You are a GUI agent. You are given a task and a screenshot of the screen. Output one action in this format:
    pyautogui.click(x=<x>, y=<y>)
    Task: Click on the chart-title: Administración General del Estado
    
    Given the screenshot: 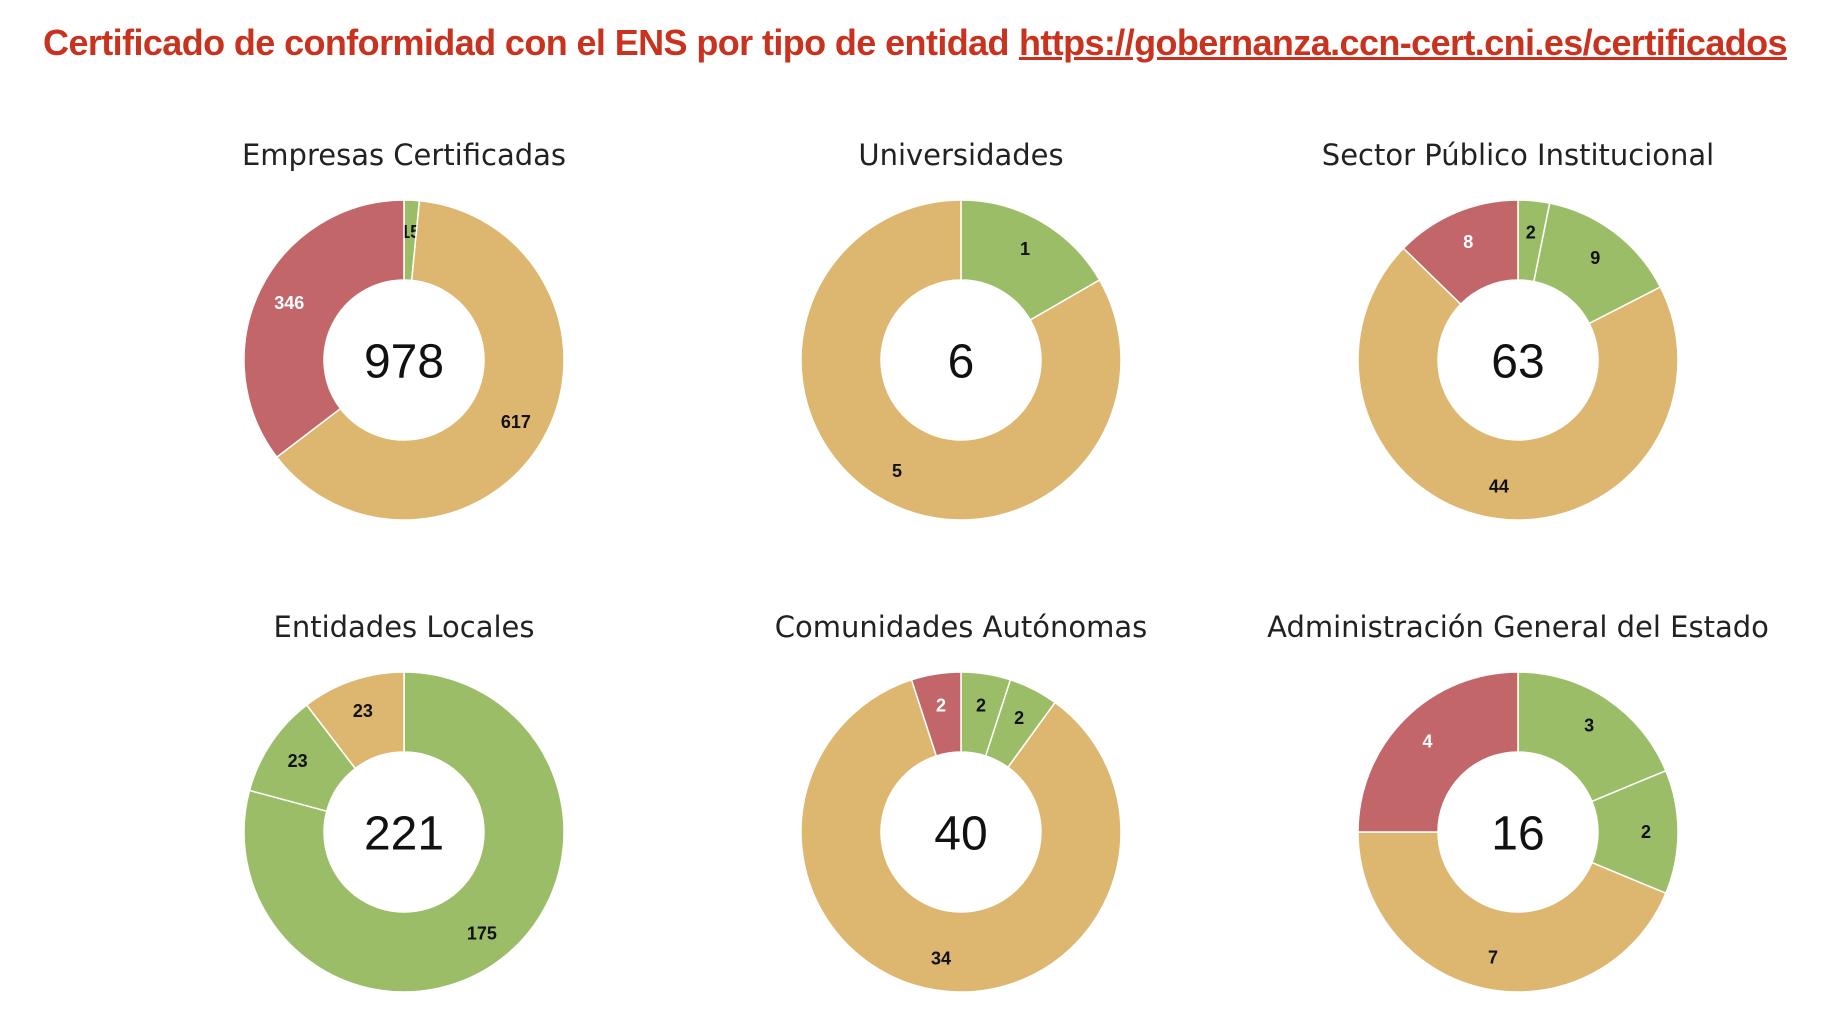 What is the action you would take?
    pyautogui.click(x=1518, y=627)
    